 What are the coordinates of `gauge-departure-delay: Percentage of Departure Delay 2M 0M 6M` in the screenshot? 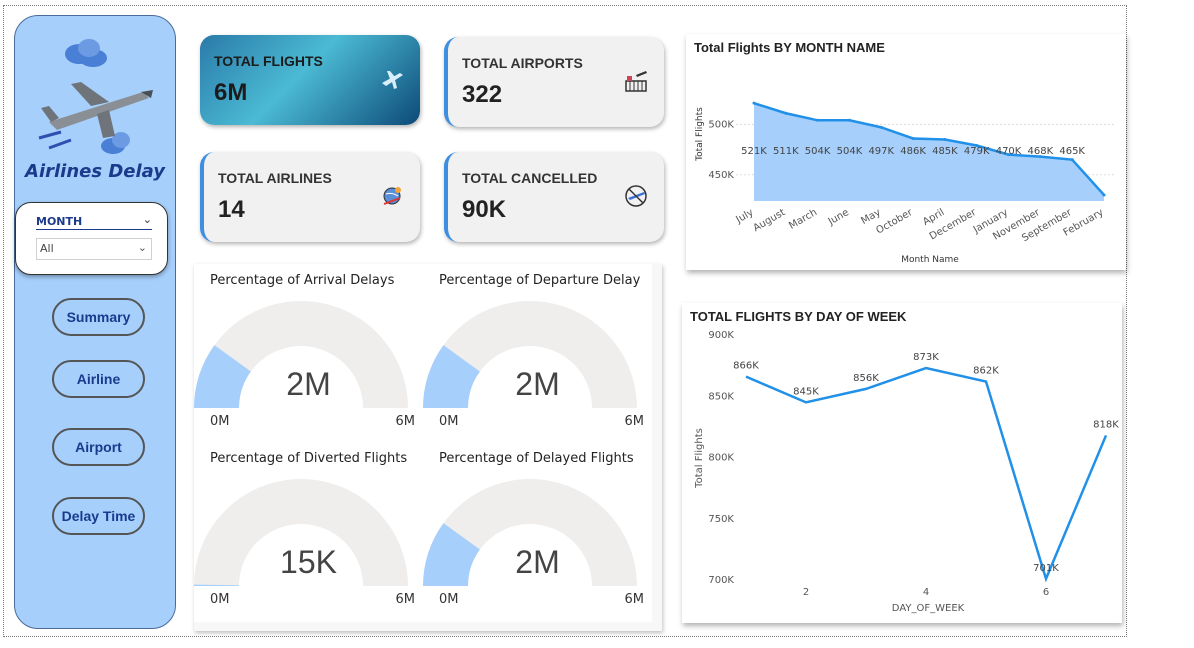 It's located at (537, 354).